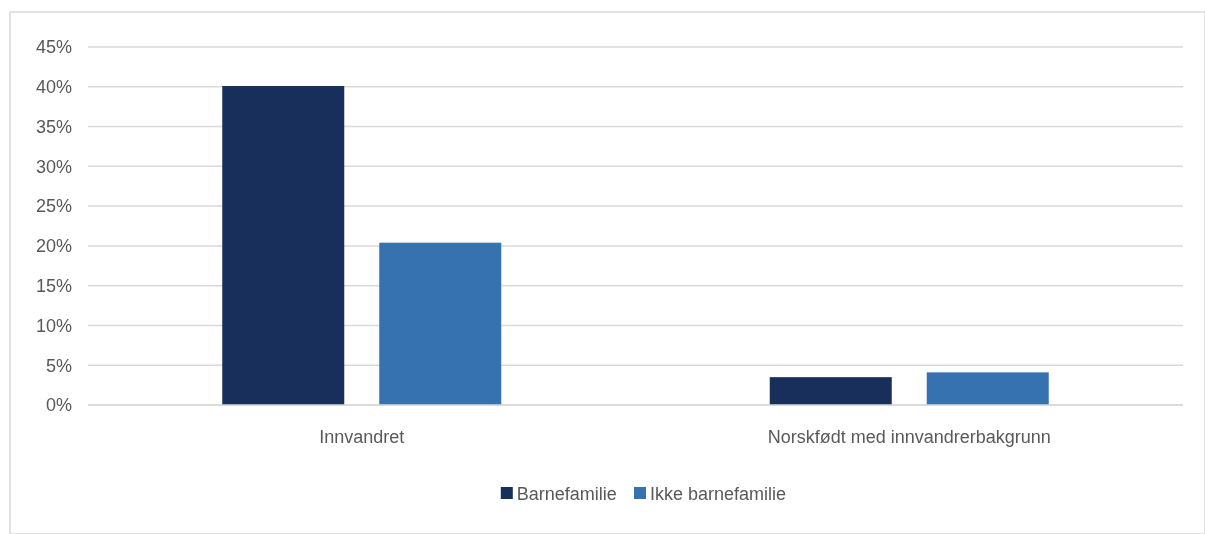 This screenshot has width=1205, height=534. I want to click on y-tick-label: 40%, so click(53, 87).